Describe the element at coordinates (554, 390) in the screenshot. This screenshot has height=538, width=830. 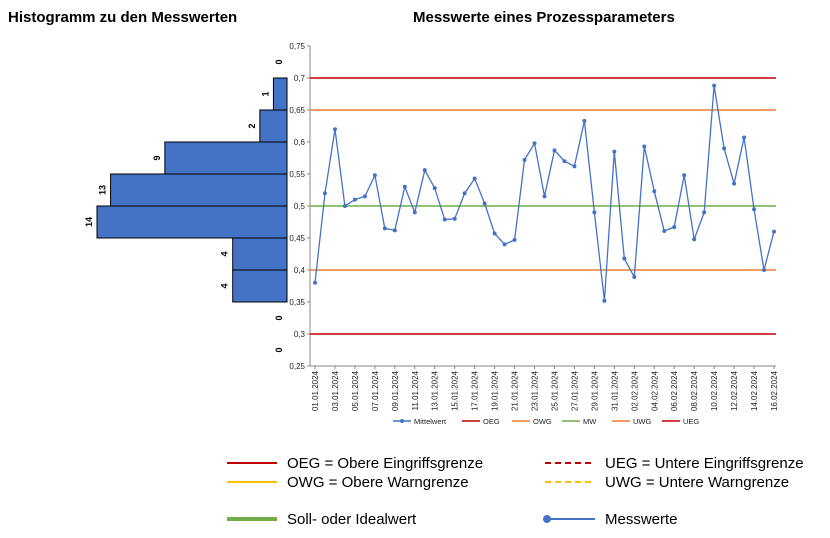
I see `x-tick-label: 25.01.2024` at that location.